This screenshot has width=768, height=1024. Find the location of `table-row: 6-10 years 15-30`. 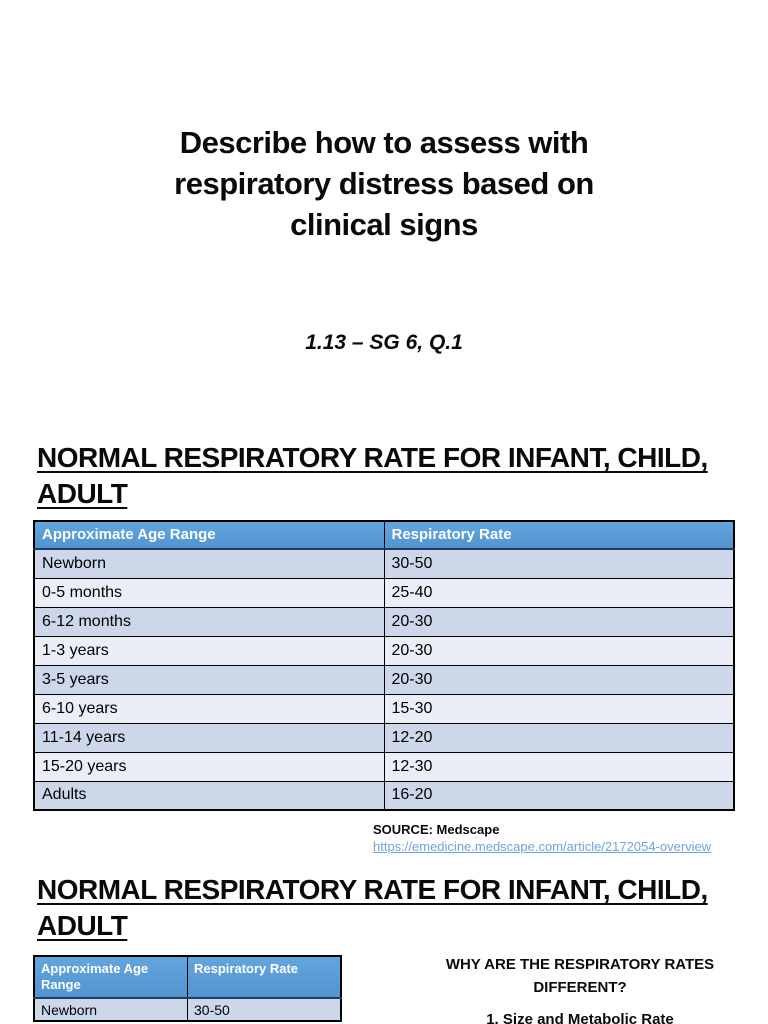

table-row: 6-10 years 15-30 is located at coordinates (384, 708).